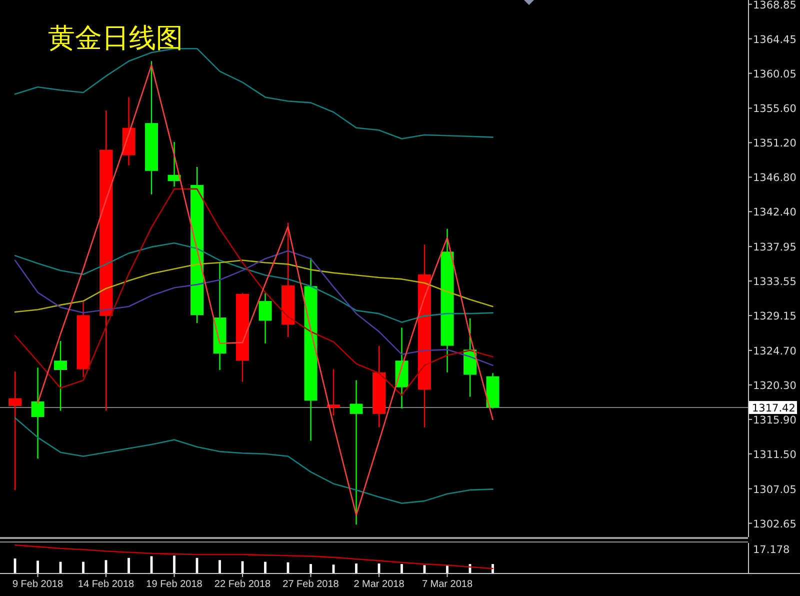 The width and height of the screenshot is (800, 596). What do you see at coordinates (774, 351) in the screenshot?
I see `y-tick-label: 1324.70` at bounding box center [774, 351].